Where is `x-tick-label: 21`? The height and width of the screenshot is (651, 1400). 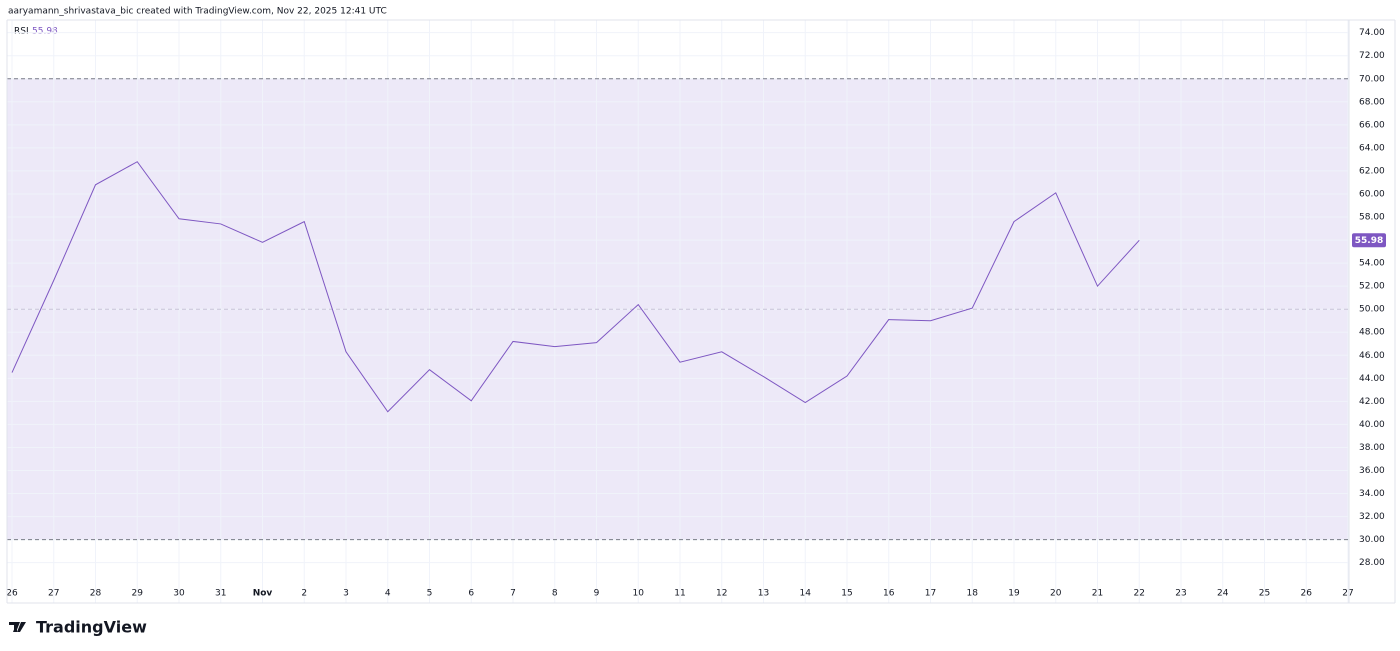
x-tick-label: 21 is located at coordinates (1097, 594).